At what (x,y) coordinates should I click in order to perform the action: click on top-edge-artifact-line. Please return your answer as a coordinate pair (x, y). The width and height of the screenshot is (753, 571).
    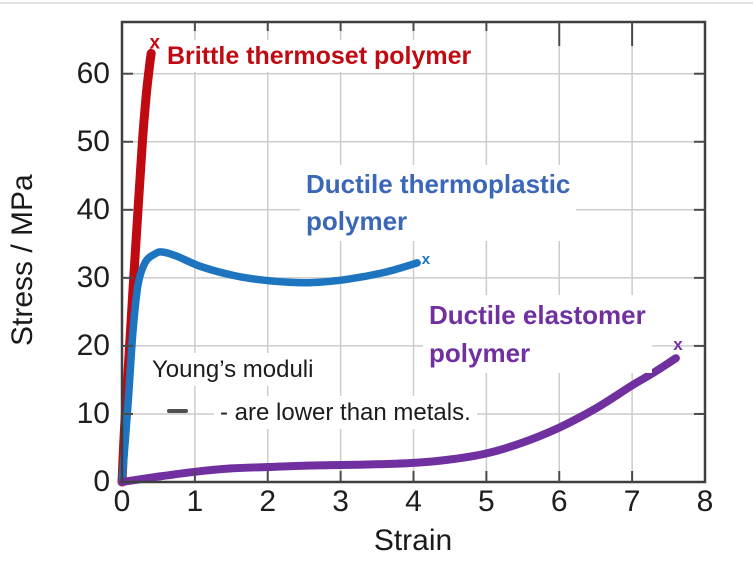
    Looking at the image, I should click on (376, 3).